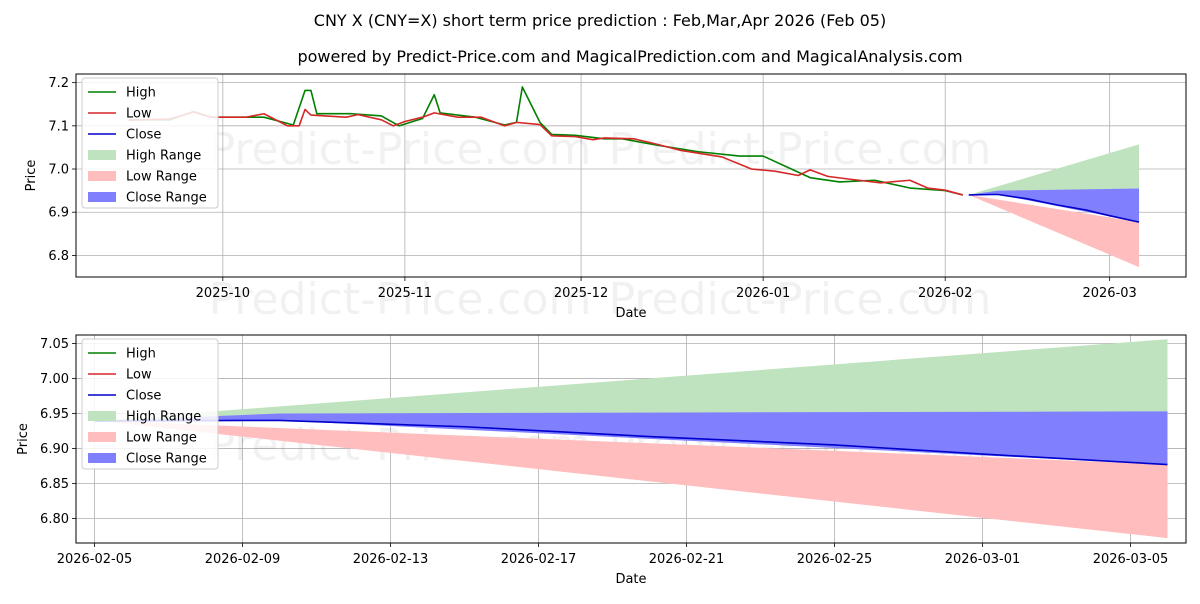 The image size is (1200, 604). What do you see at coordinates (58, 83) in the screenshot?
I see `y-tick-label: 7.2` at bounding box center [58, 83].